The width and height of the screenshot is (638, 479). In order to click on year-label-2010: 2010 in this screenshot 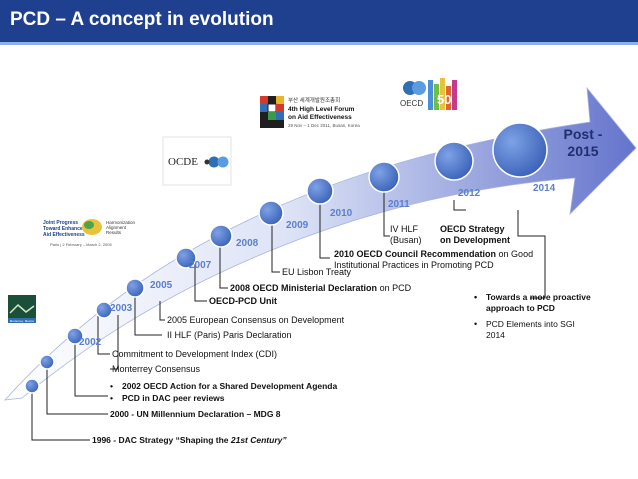, I will do `click(341, 213)`.